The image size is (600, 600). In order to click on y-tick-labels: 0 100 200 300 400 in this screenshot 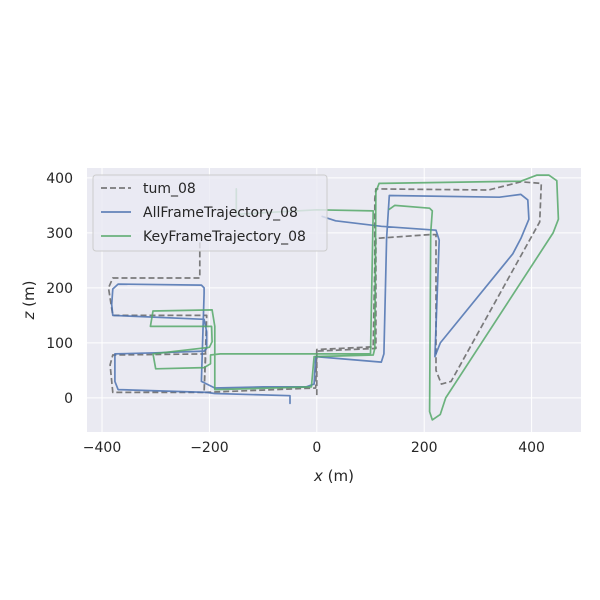, I will do `click(59, 289)`.